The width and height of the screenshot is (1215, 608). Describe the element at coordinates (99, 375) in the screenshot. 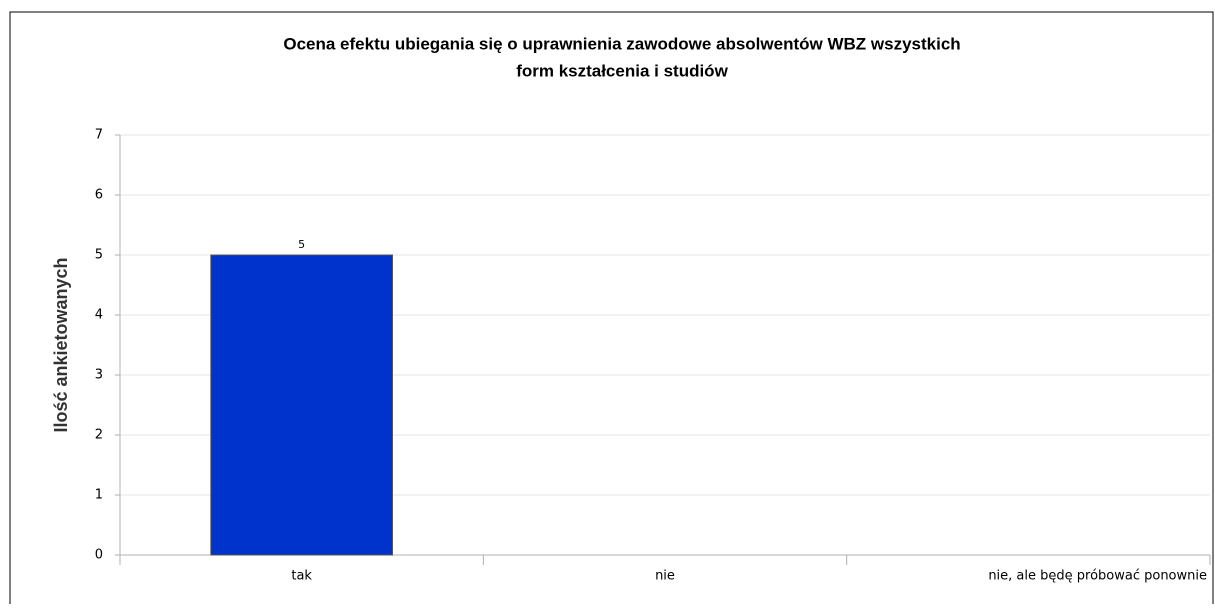

I see `y-tick-label: 3` at that location.